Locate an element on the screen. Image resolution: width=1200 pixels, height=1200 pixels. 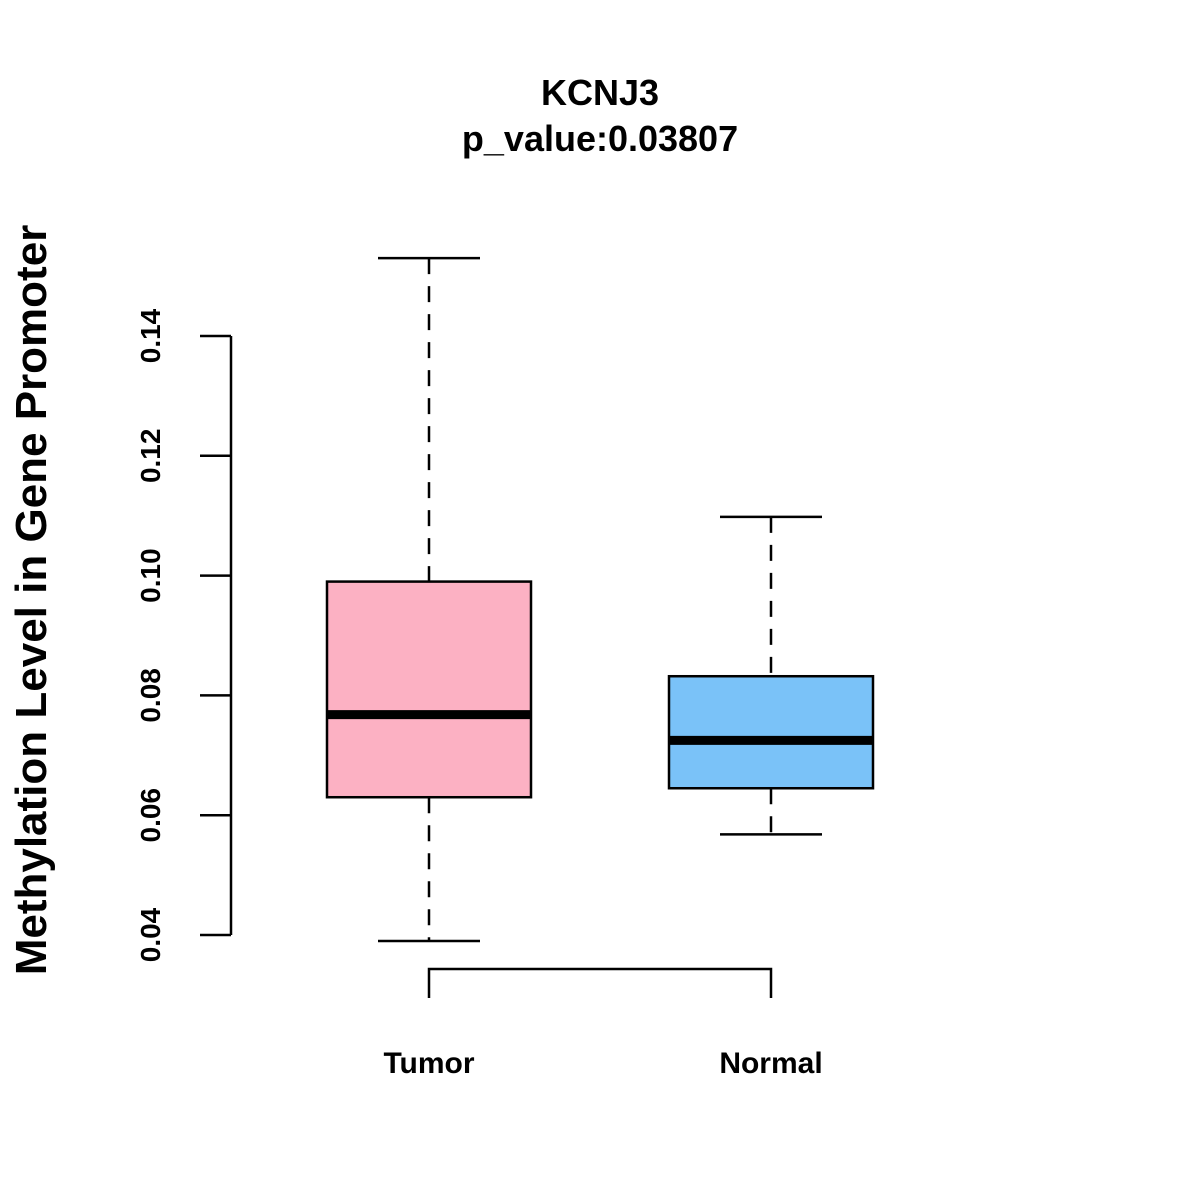
y-tick-label: 0.10 is located at coordinates (150, 575).